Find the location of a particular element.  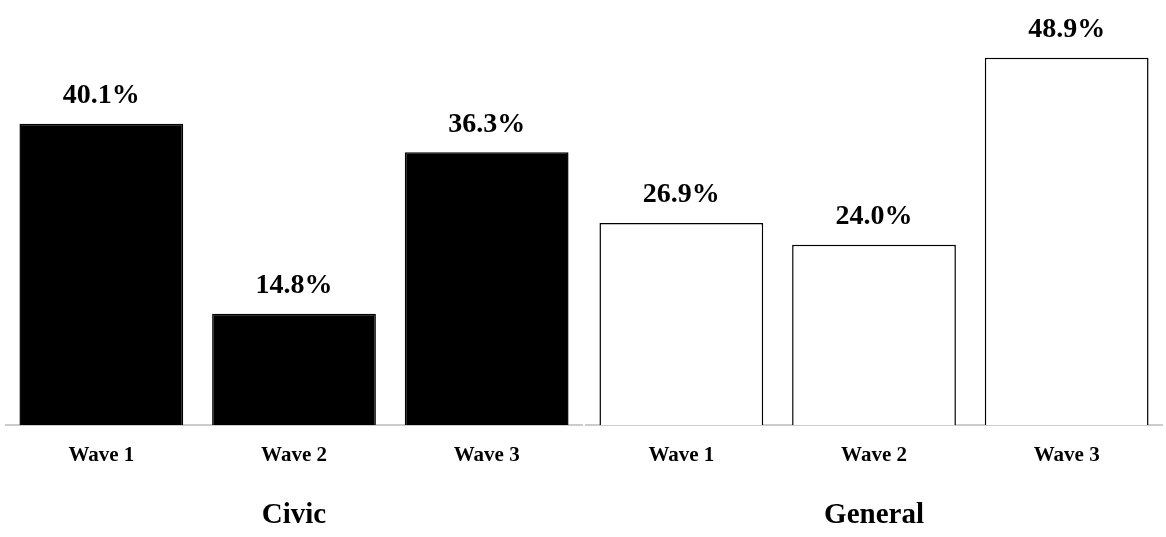

data-label: 40.1% is located at coordinates (101, 94).